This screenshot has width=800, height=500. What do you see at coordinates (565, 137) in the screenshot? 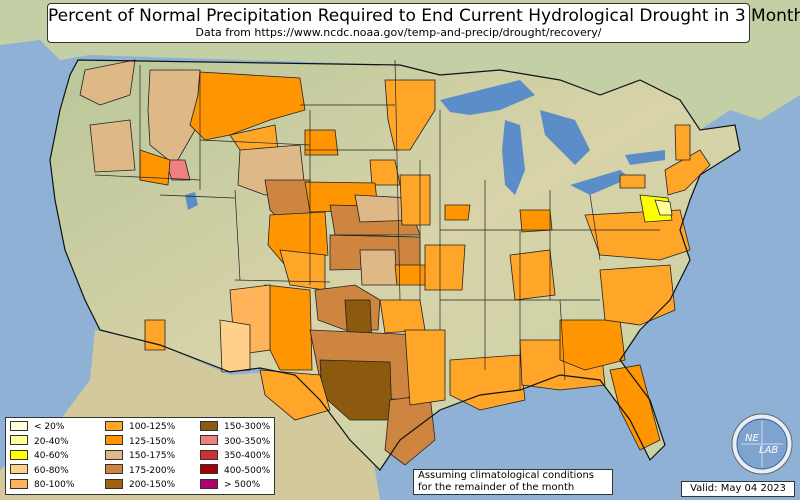
I see `lake-huron` at bounding box center [565, 137].